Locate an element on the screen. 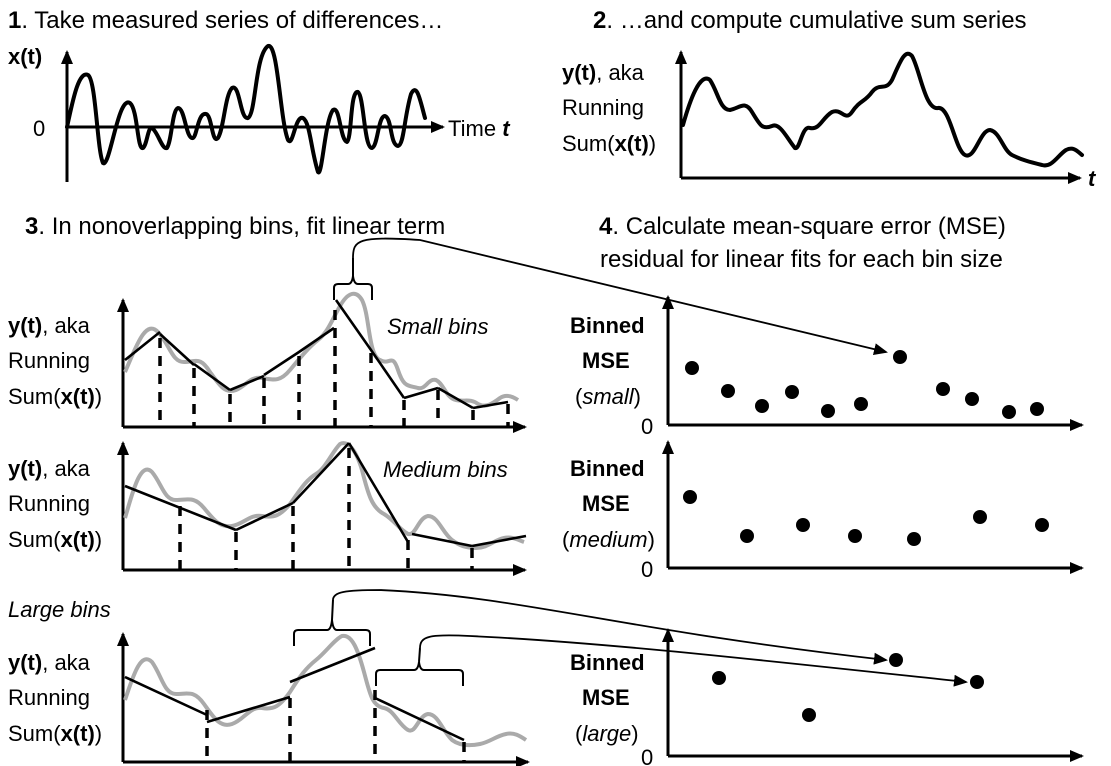 The width and height of the screenshot is (1111, 766). mse-large-ylabel: Binned MSE (large) is located at coordinates (607, 698).